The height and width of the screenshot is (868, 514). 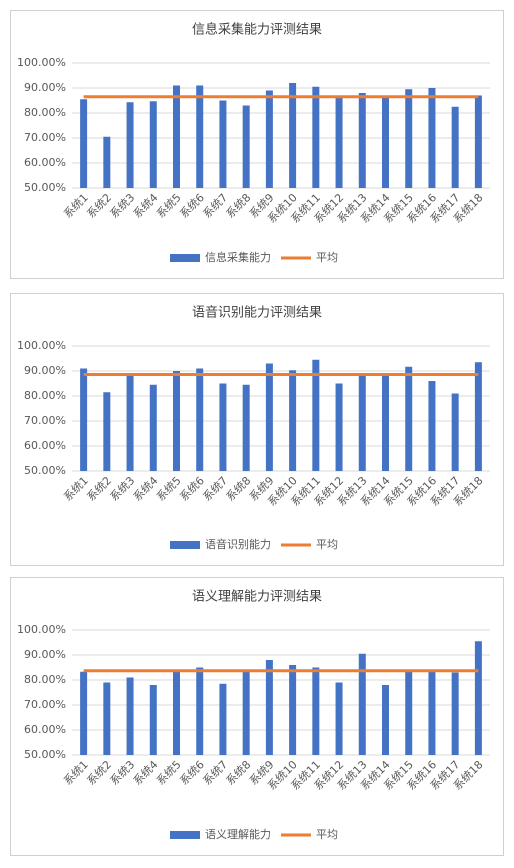 What do you see at coordinates (238, 257) in the screenshot?
I see `legend-label: 信息采集能力` at bounding box center [238, 257].